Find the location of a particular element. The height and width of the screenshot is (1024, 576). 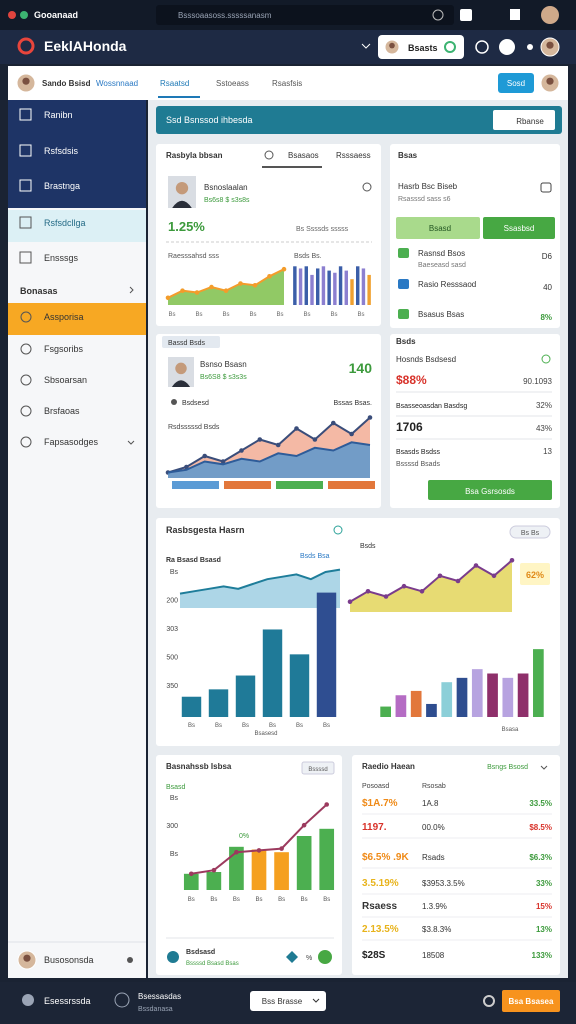

tab: Rsaatsd is located at coordinates (174, 83).